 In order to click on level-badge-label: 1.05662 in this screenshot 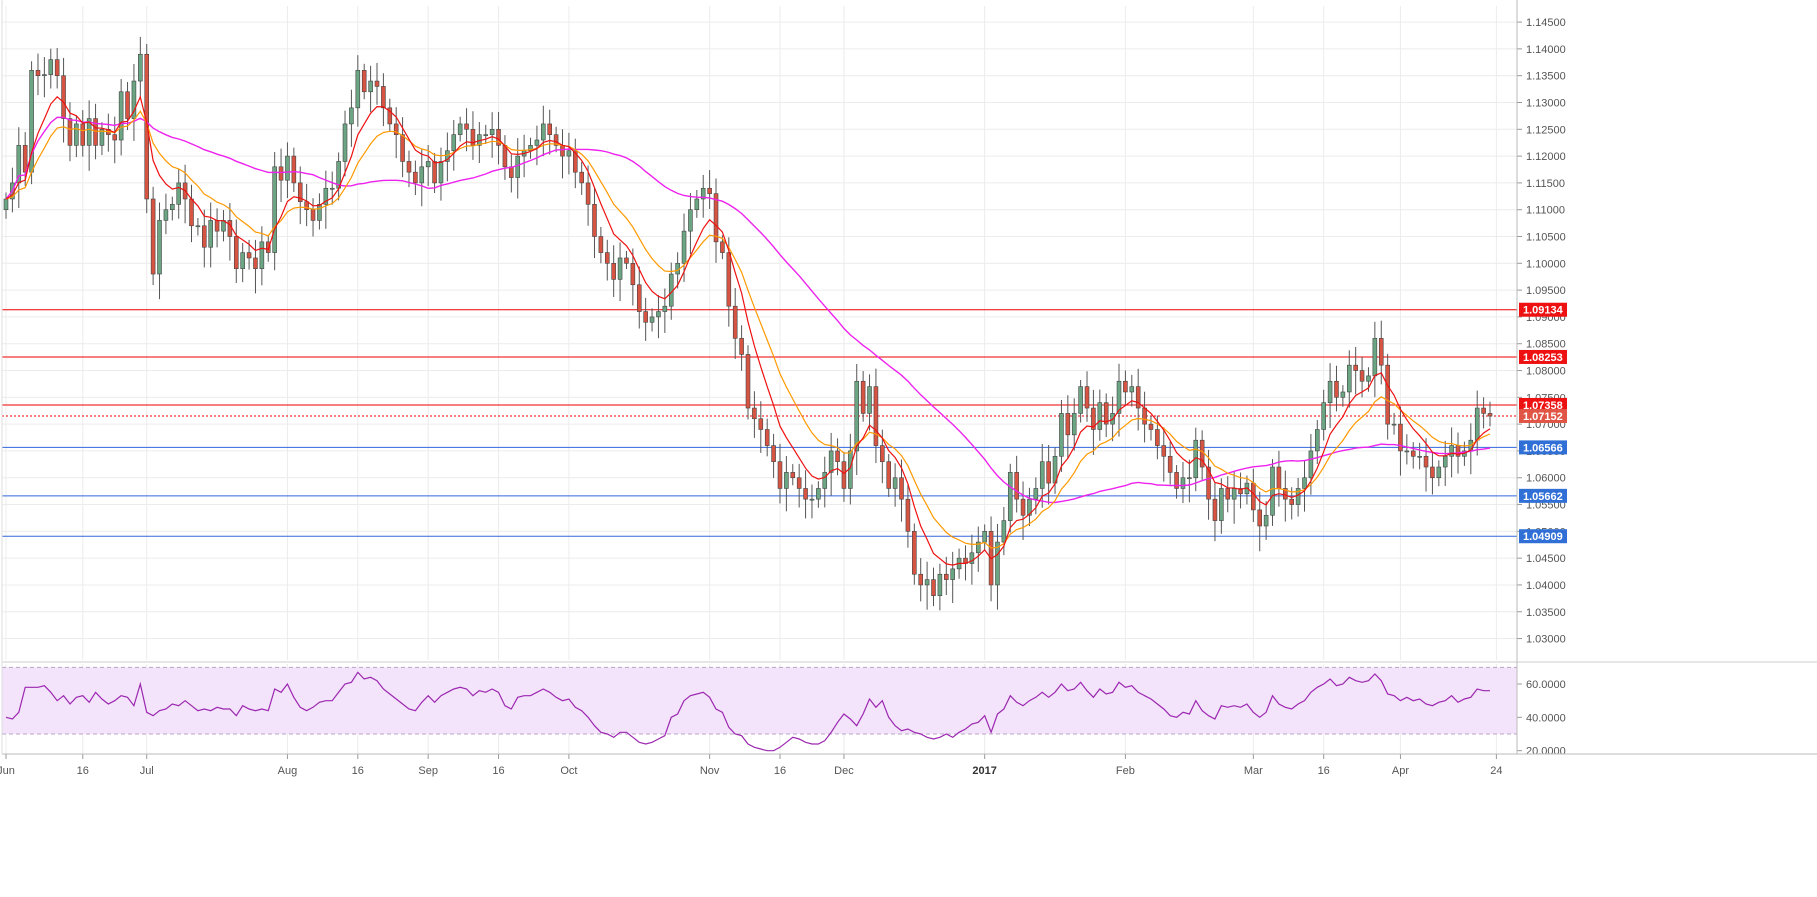, I will do `click(1543, 497)`.